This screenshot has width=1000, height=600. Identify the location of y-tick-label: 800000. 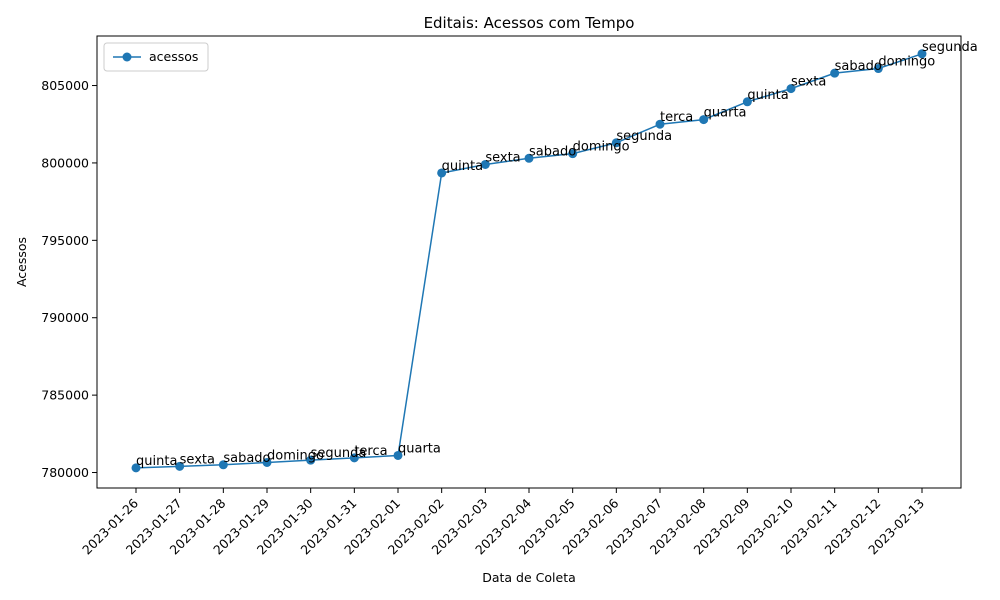
(65, 162).